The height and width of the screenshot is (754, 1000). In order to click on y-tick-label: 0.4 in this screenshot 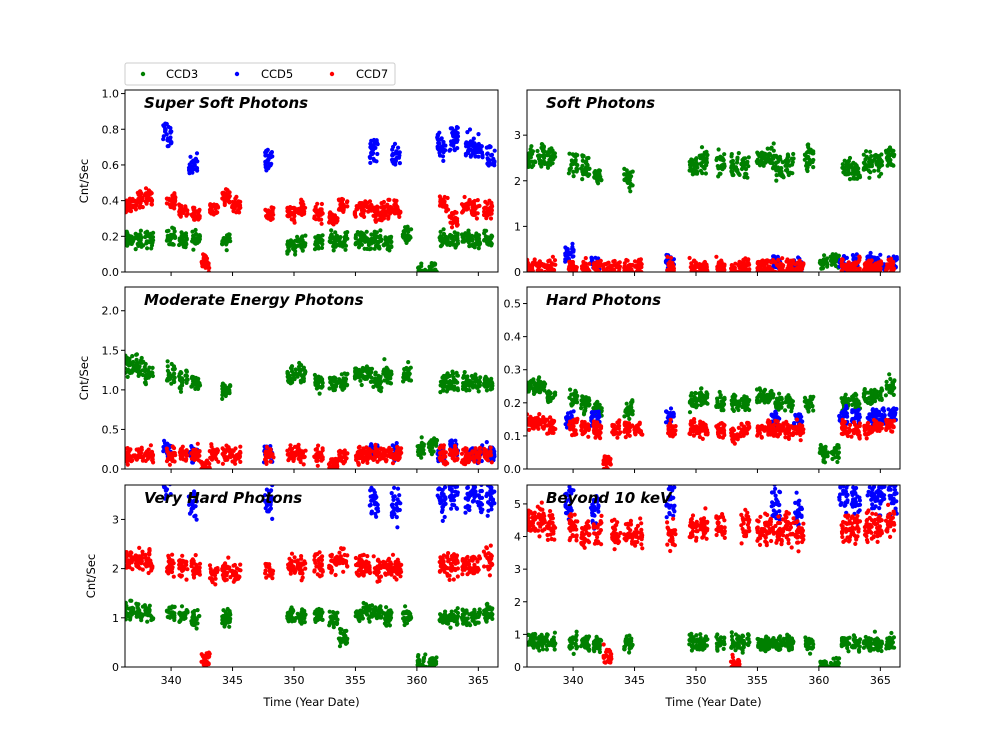, I will do `click(111, 201)`.